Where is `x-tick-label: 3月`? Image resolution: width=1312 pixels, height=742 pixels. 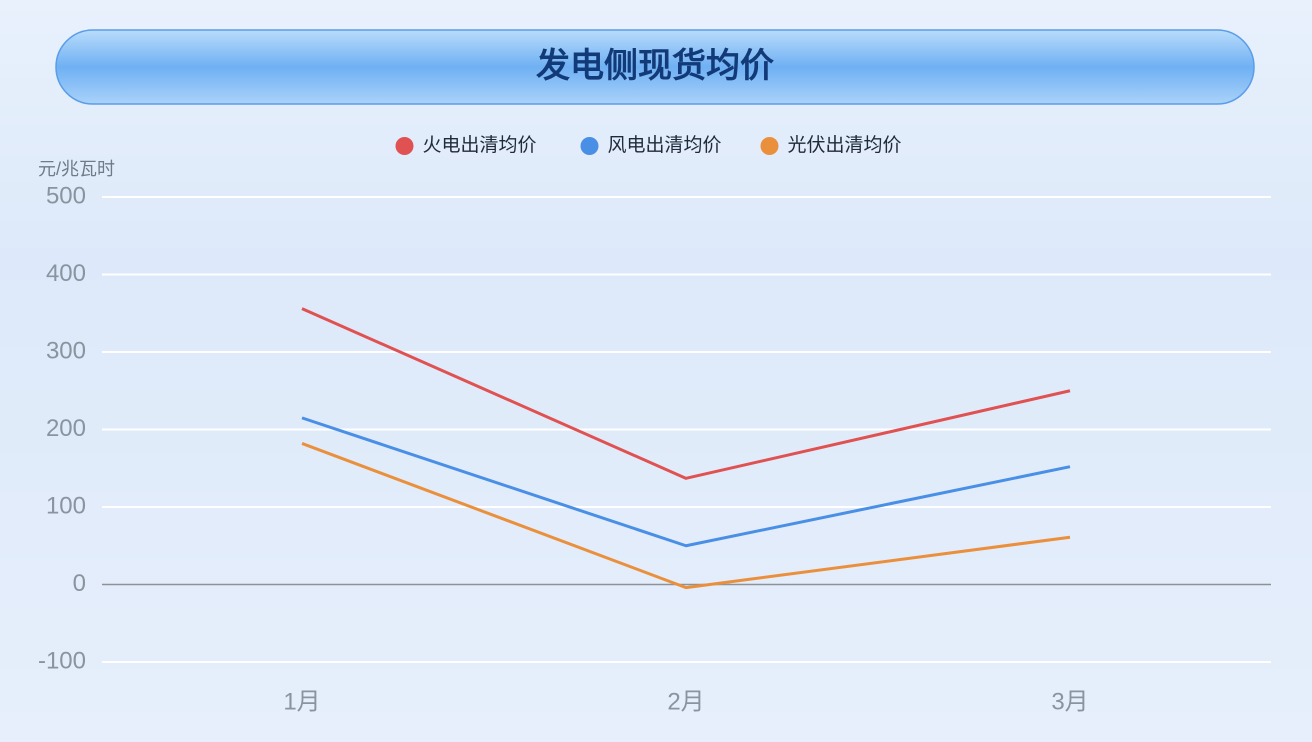 x-tick-label: 3月 is located at coordinates (1069, 701).